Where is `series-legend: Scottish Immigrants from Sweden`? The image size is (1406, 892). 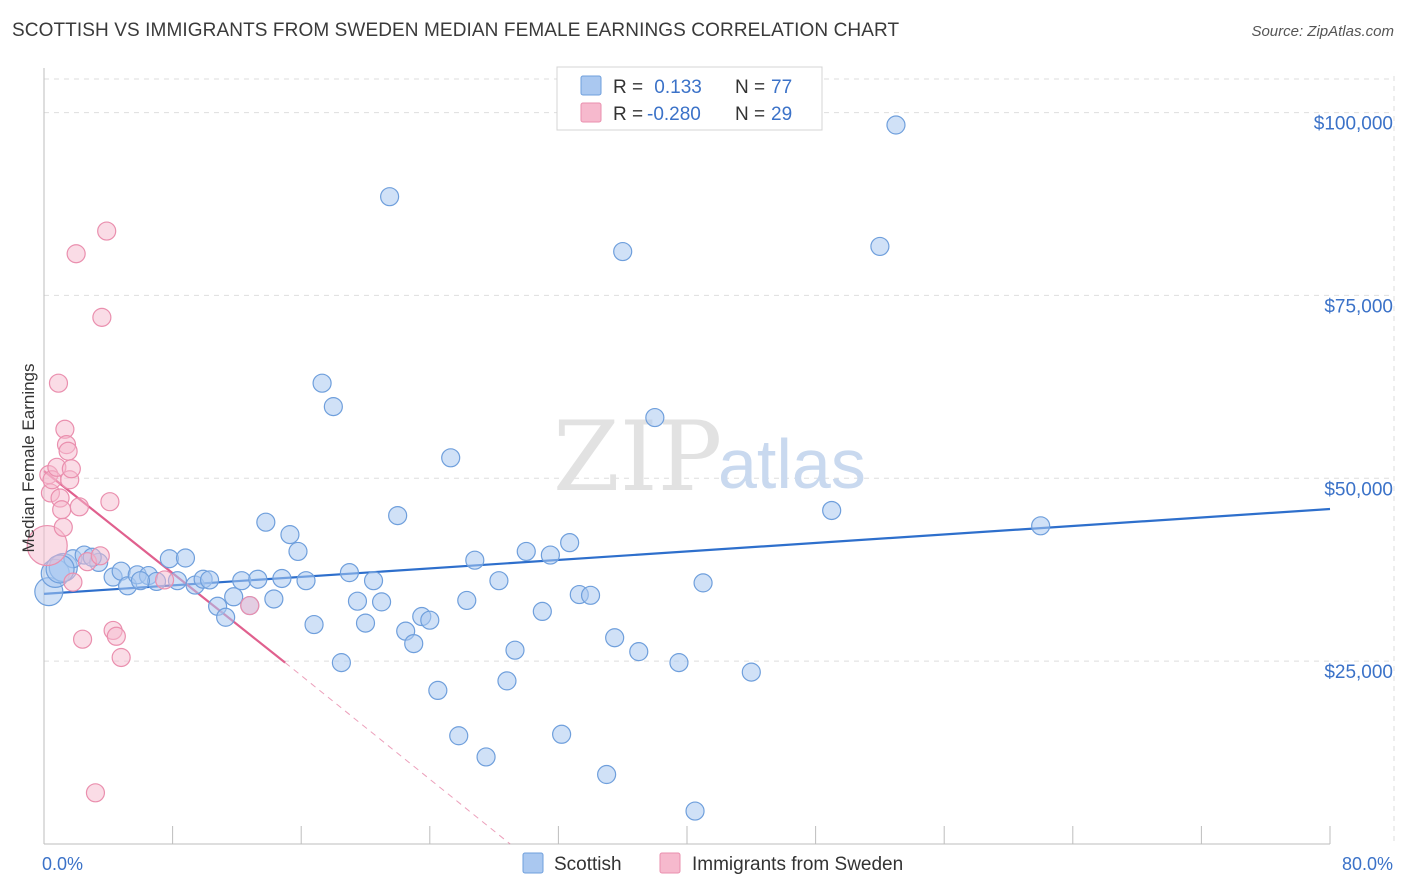 series-legend: Scottish Immigrants from Sweden is located at coordinates (712, 863).